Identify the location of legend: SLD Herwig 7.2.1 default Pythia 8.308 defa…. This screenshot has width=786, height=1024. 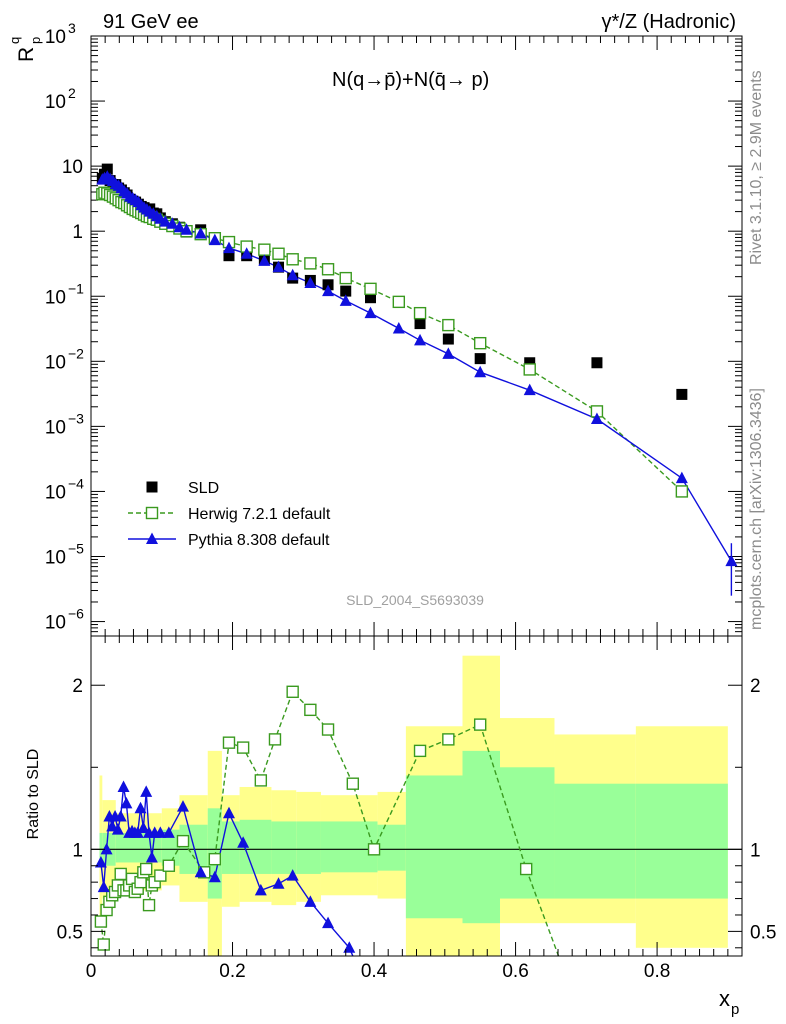
(229, 514).